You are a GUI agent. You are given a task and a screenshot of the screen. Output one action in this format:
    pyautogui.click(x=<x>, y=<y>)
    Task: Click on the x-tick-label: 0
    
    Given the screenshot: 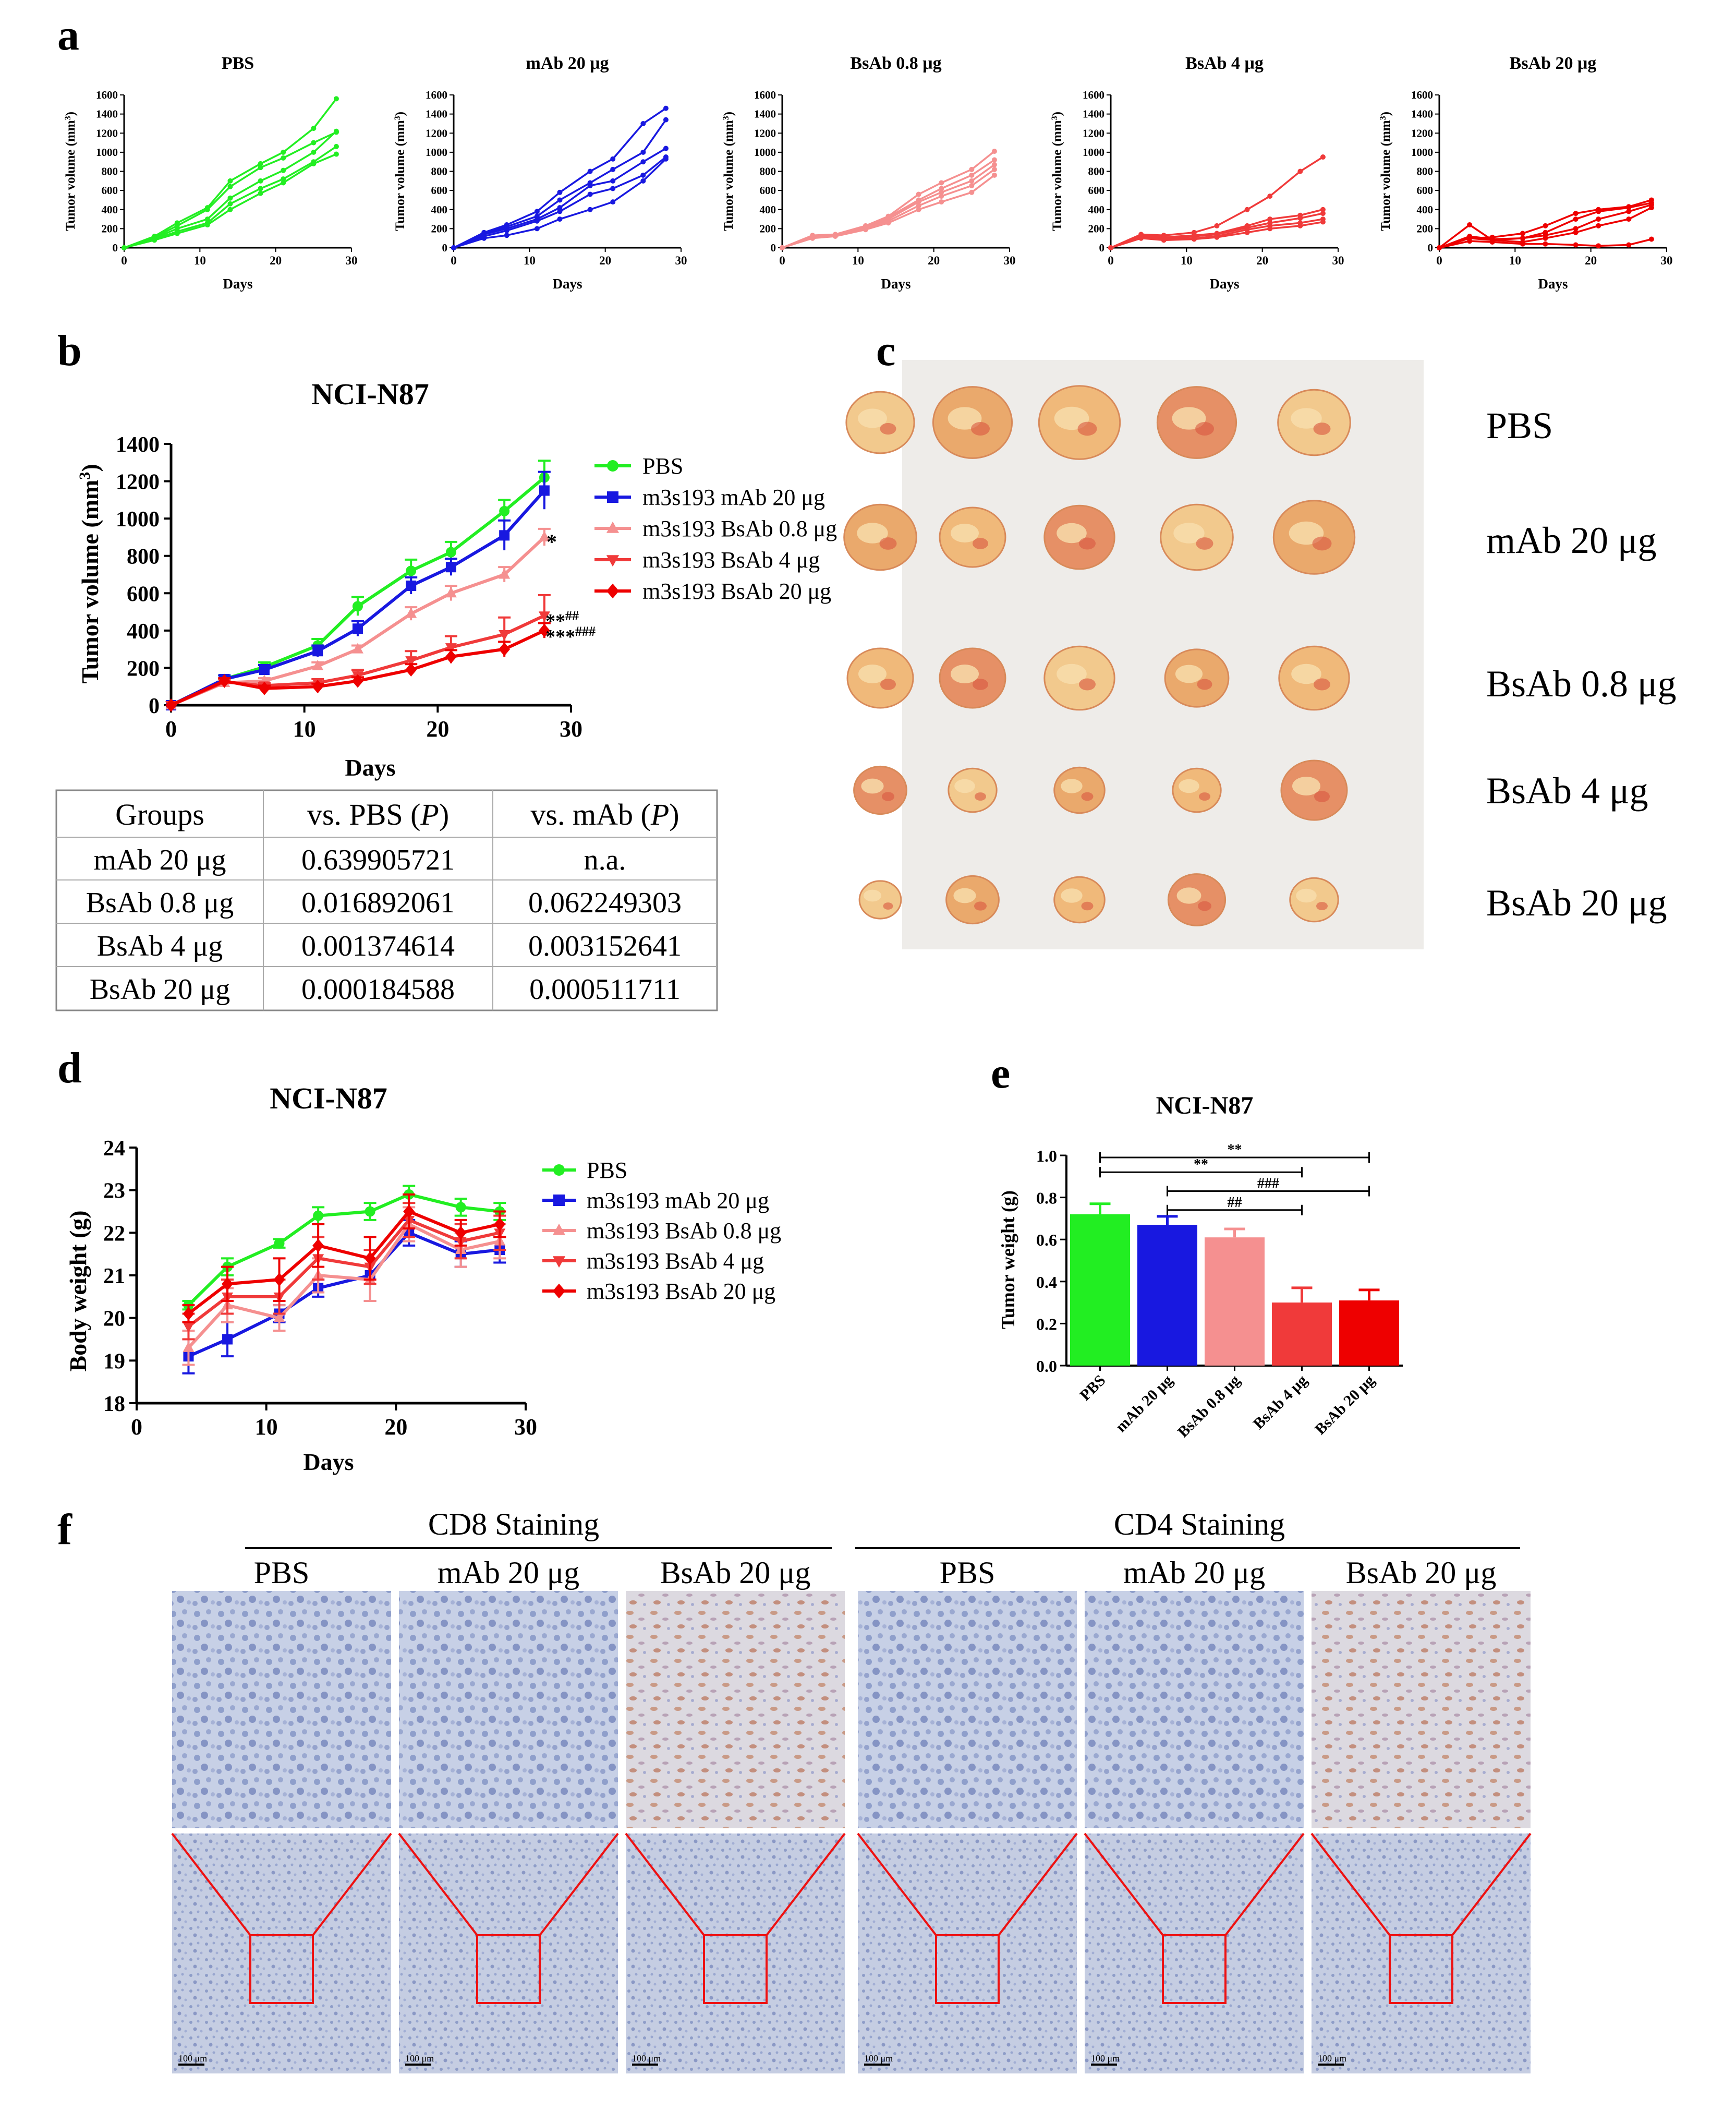 What is the action you would take?
    pyautogui.click(x=1111, y=260)
    